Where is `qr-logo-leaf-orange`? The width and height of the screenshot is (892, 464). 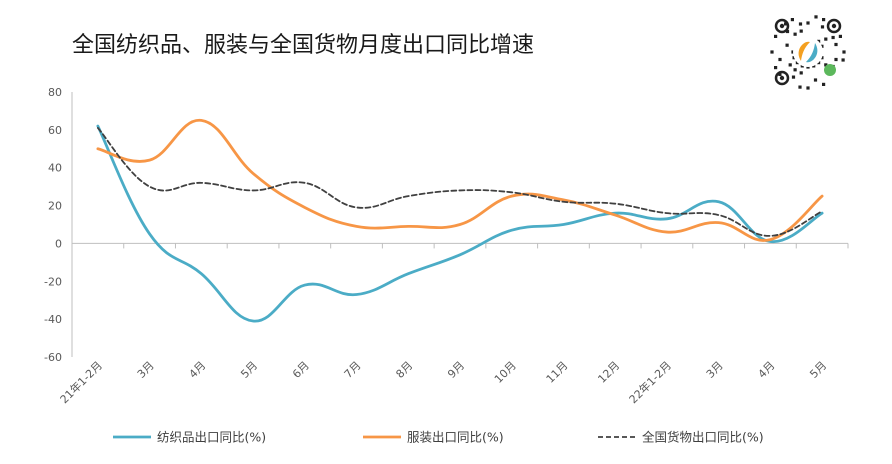
qr-logo-leaf-orange is located at coordinates (804, 51).